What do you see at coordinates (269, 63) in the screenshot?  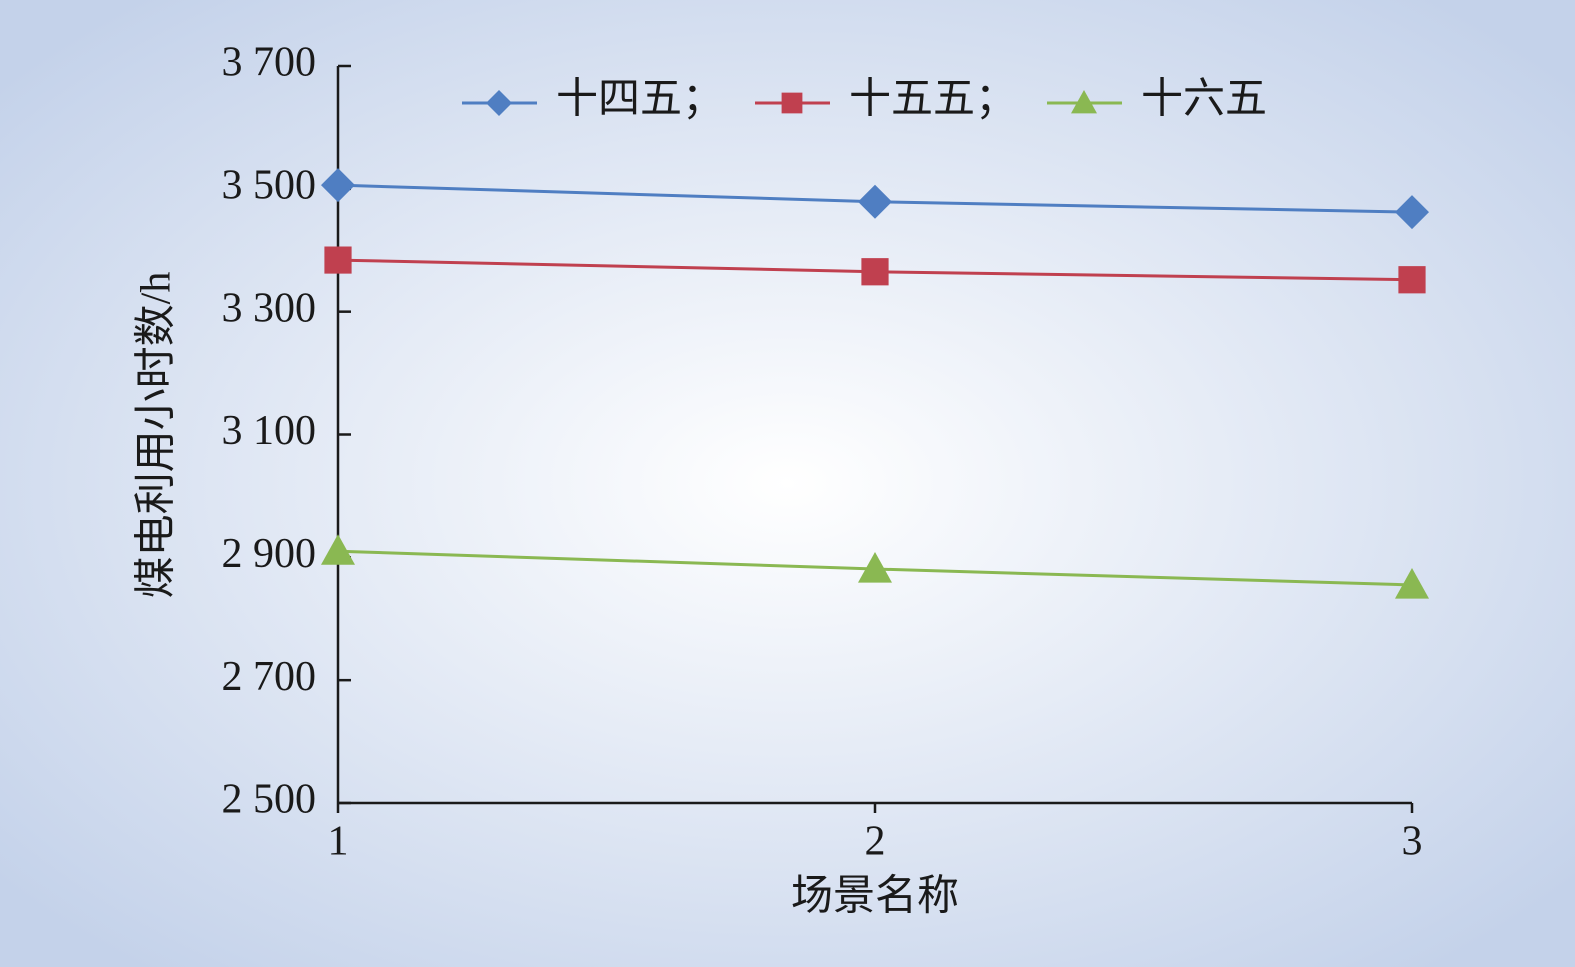 I see `y-tick-label: 3 700` at bounding box center [269, 63].